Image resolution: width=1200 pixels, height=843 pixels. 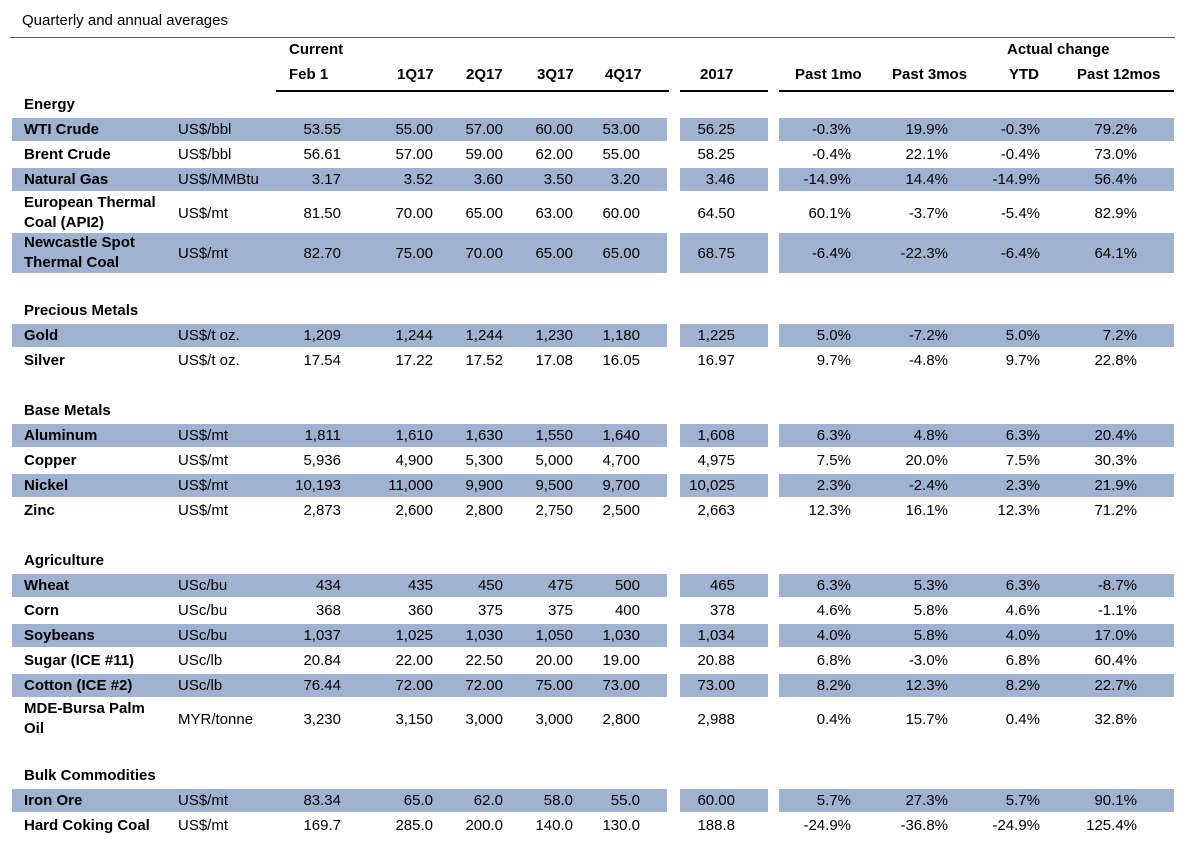 I want to click on value-cell-q3: 475, so click(x=560, y=585).